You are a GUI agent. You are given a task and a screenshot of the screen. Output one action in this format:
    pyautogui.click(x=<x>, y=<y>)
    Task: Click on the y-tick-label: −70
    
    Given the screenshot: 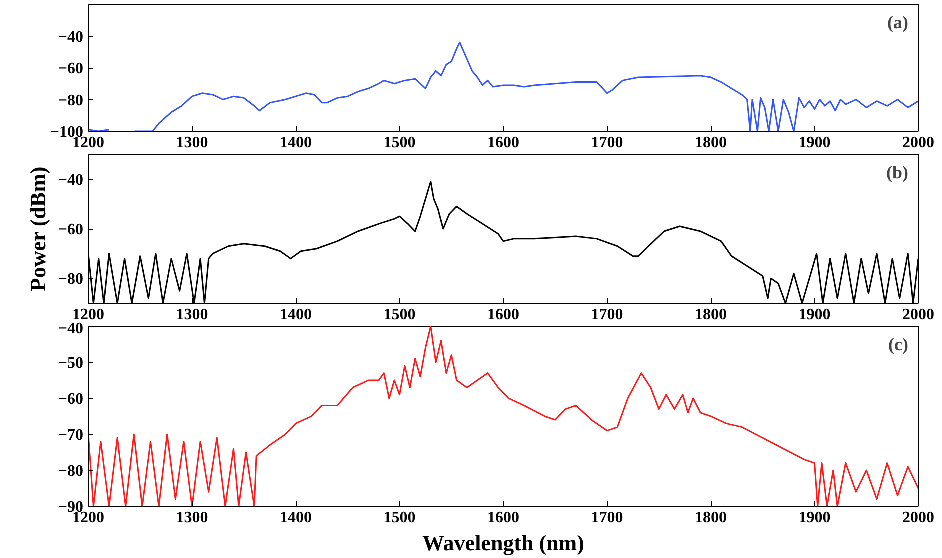 What is the action you would take?
    pyautogui.click(x=71, y=435)
    